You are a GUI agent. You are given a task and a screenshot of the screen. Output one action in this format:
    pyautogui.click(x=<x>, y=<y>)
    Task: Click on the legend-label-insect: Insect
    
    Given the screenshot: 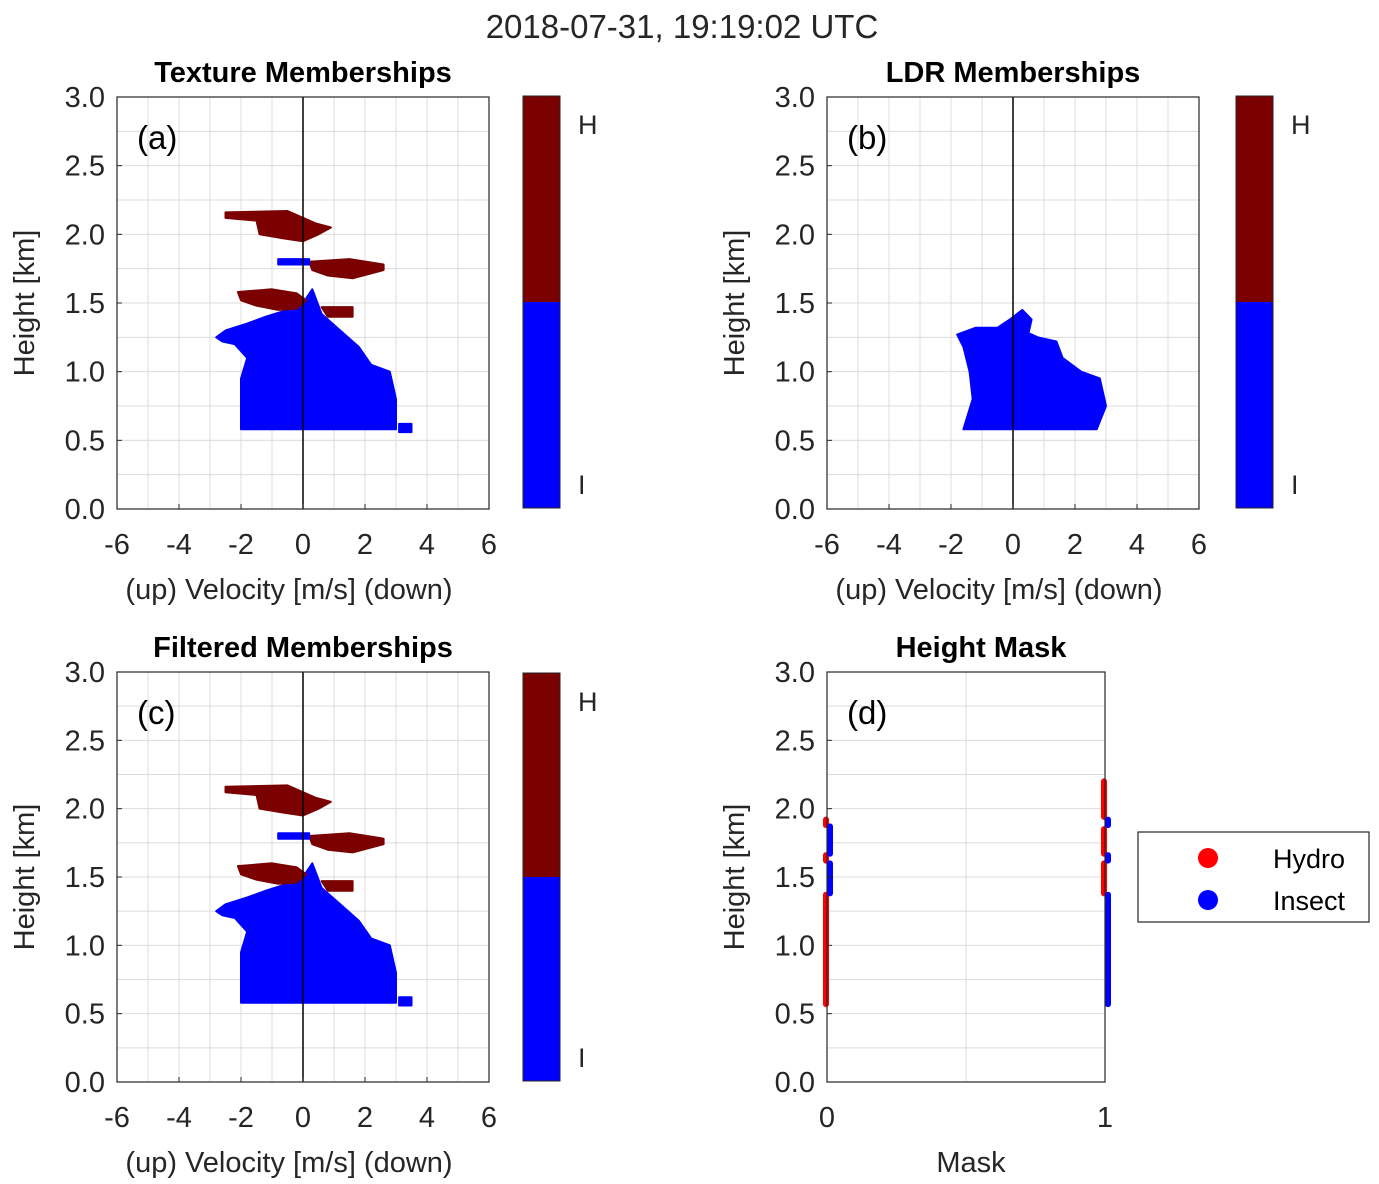 What is the action you would take?
    pyautogui.click(x=1309, y=901)
    